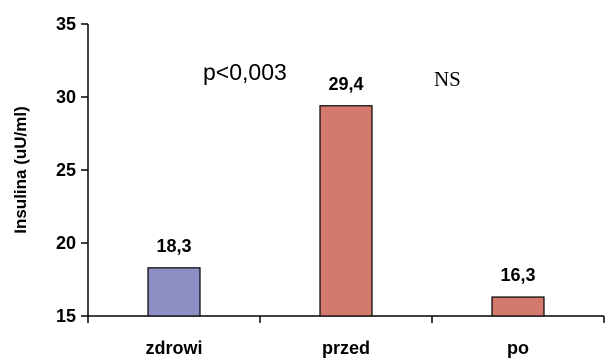 Image resolution: width=614 pixels, height=358 pixels. What do you see at coordinates (447, 79) in the screenshot?
I see `ns-annotation: NS` at bounding box center [447, 79].